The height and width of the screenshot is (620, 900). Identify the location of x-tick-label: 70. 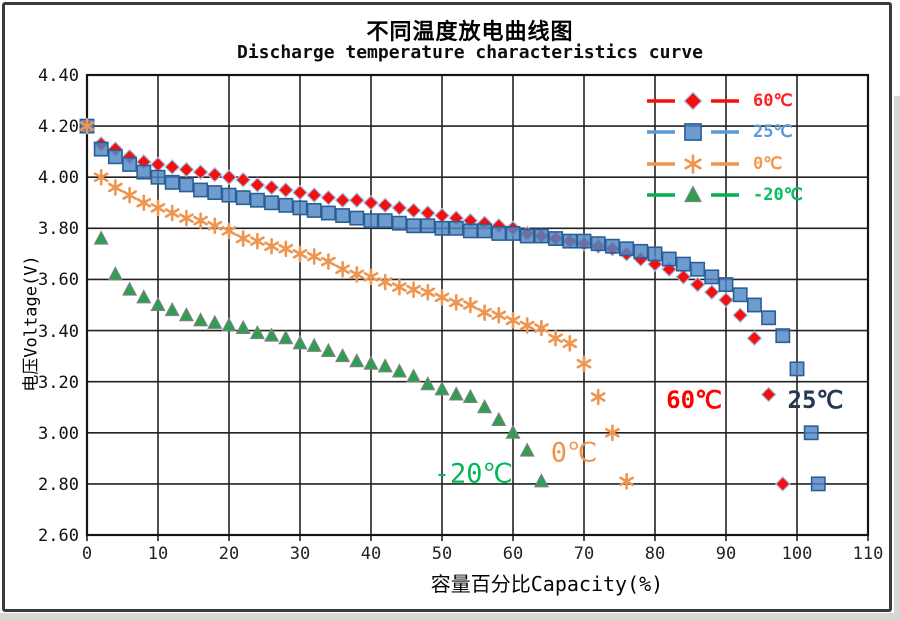
(584, 554).